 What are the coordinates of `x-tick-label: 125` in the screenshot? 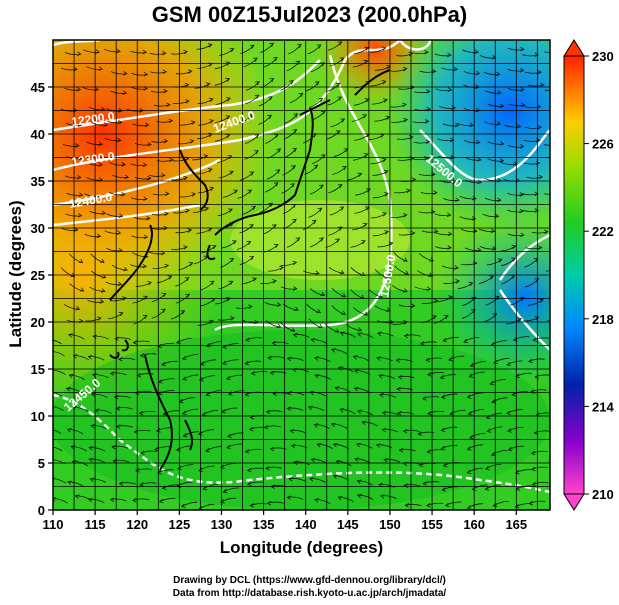 It's located at (180, 524).